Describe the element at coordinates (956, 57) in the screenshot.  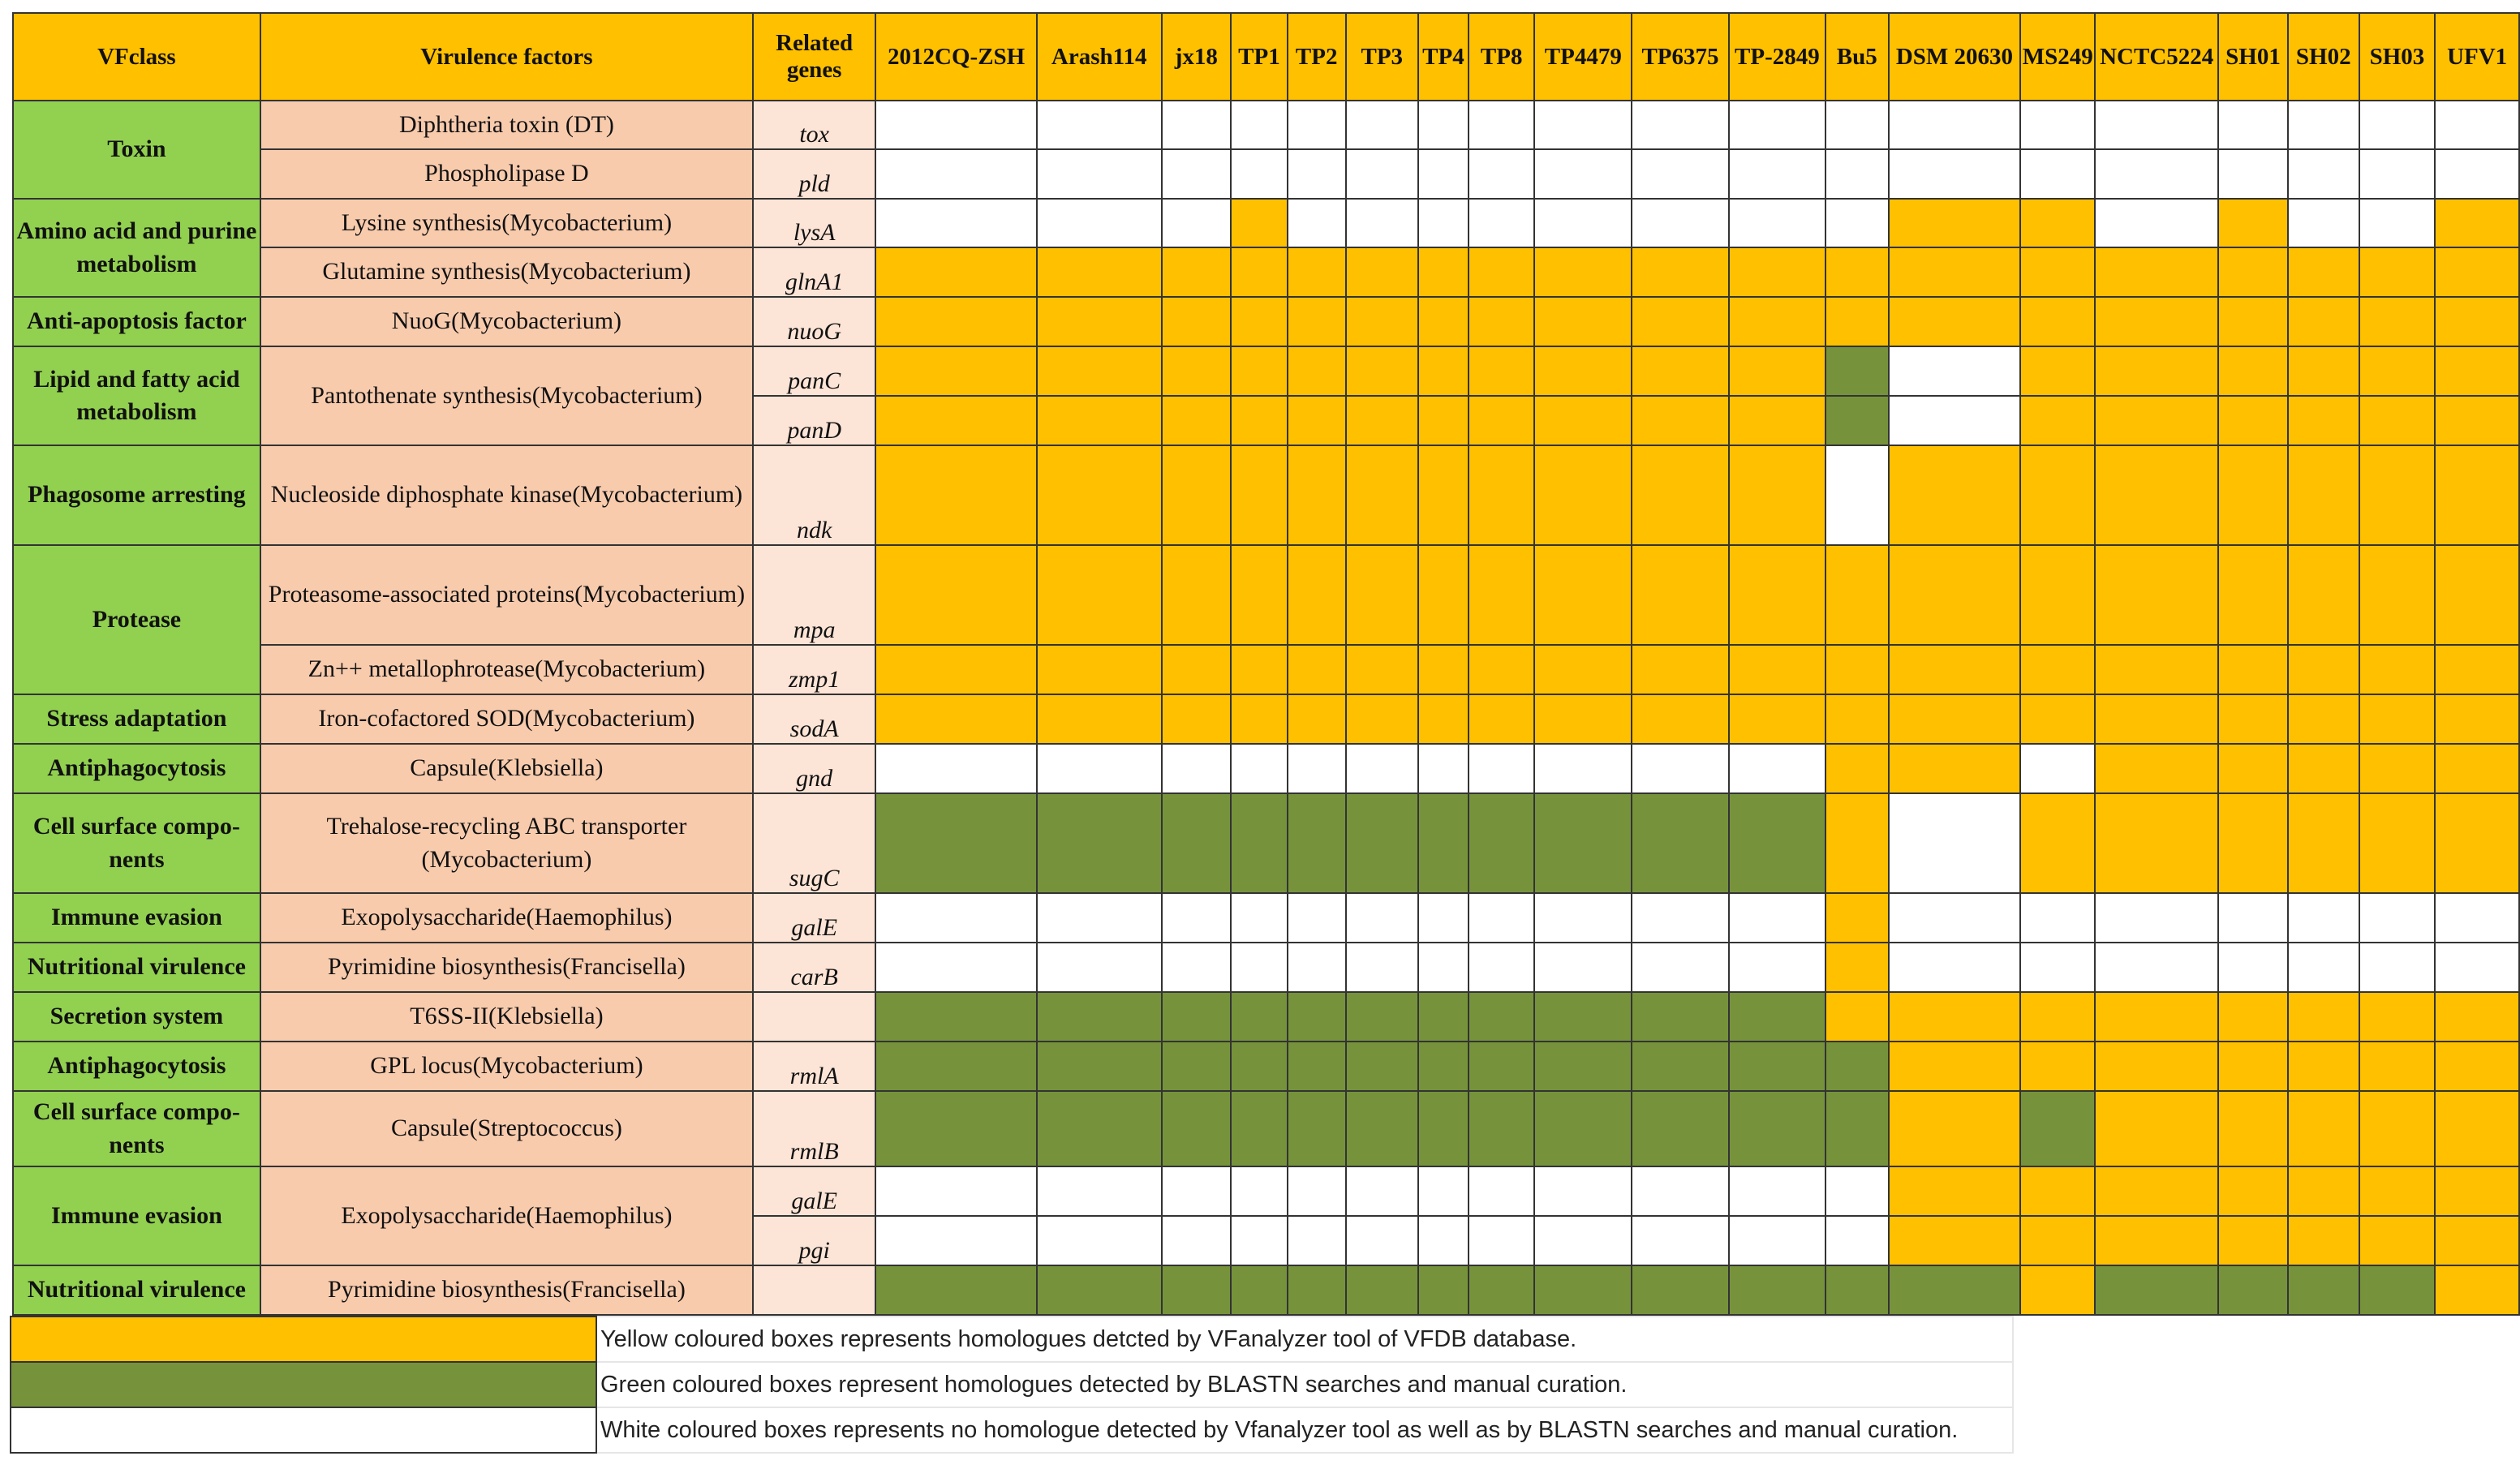
I see `header-strain: 2012CQ-ZSH` at that location.